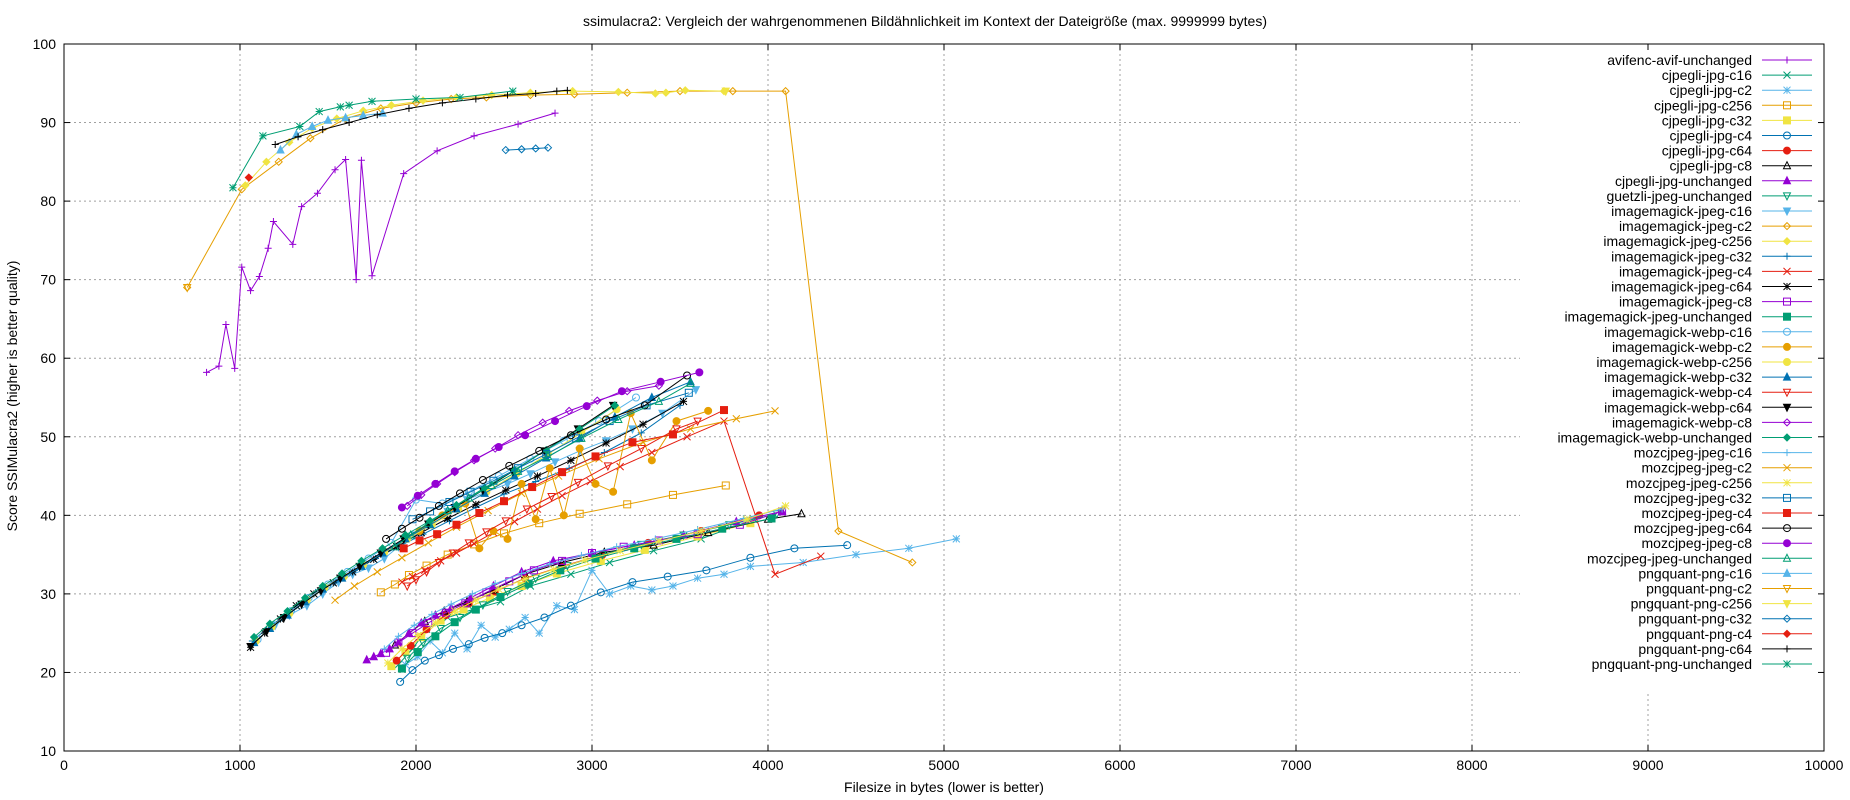 The height and width of the screenshot is (800, 1850). What do you see at coordinates (1678, 407) in the screenshot?
I see `legend-label: imagemagick-webp-c64` at bounding box center [1678, 407].